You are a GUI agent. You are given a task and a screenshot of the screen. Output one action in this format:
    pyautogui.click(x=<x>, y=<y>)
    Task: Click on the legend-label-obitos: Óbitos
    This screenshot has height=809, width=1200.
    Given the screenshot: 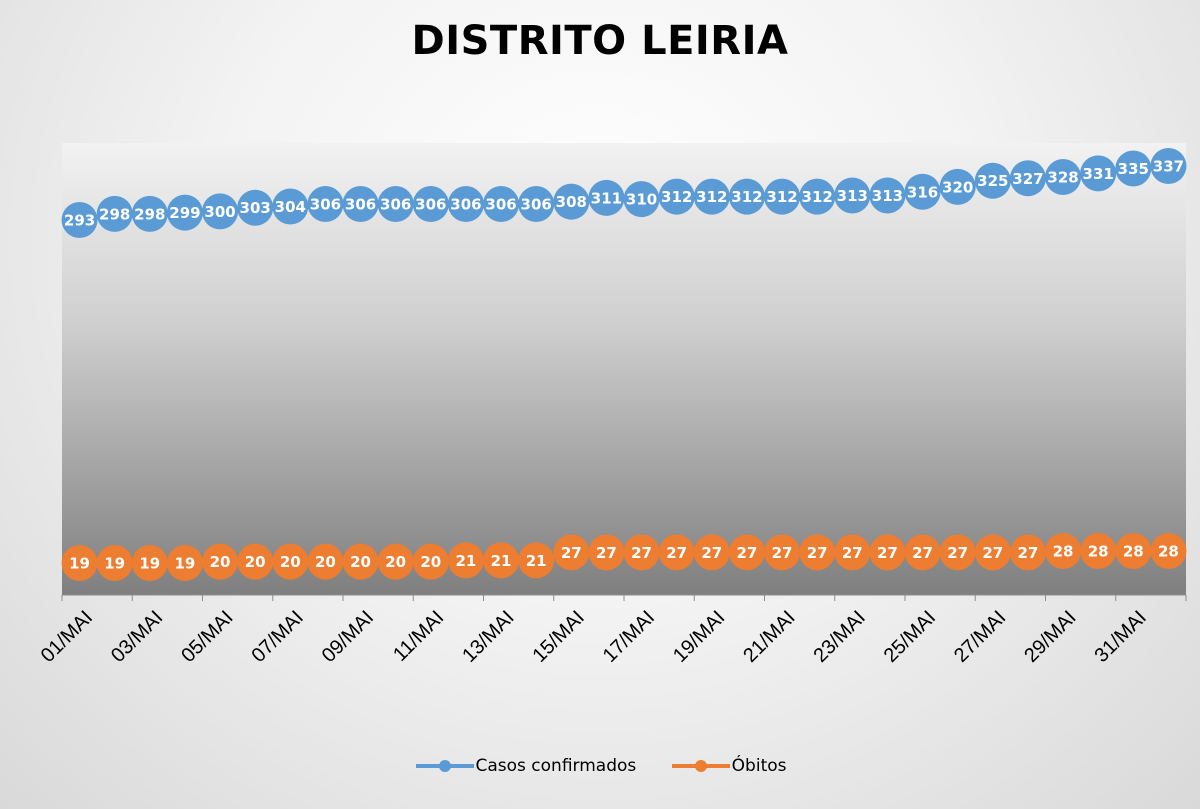 What is the action you would take?
    pyautogui.click(x=759, y=766)
    